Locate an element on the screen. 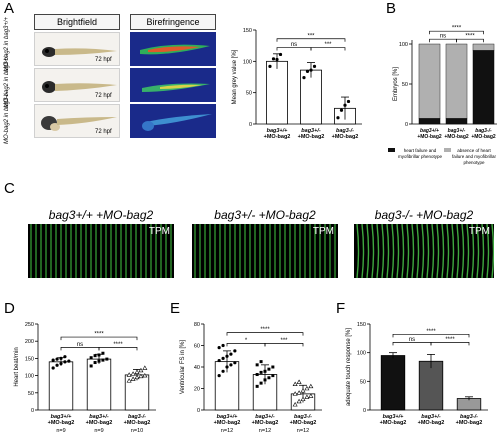  y-tick-label: 200 is located at coordinates (29, 342).